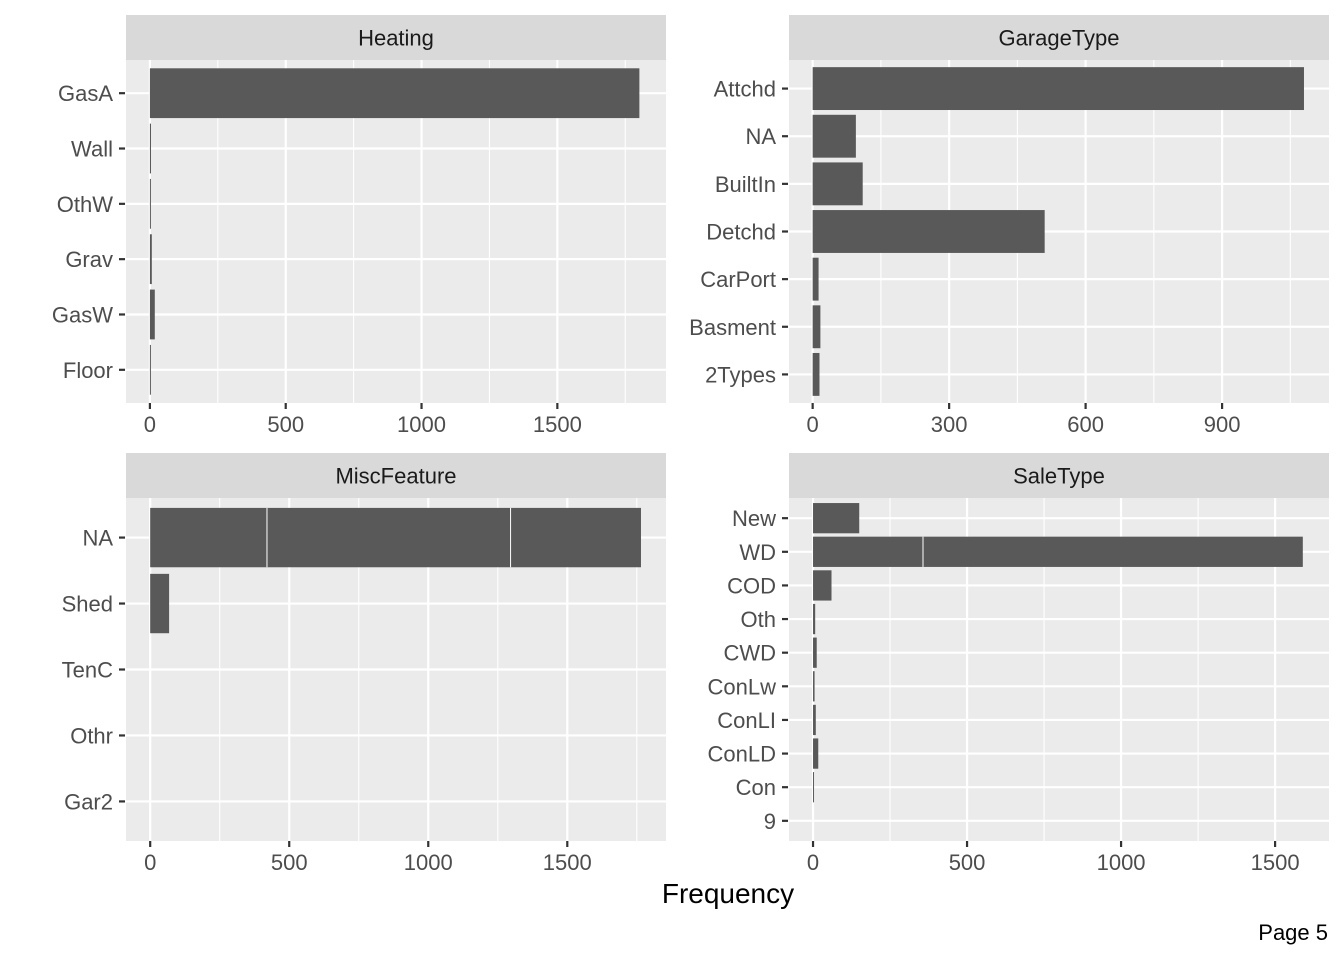 The height and width of the screenshot is (960, 1344). What do you see at coordinates (92, 149) in the screenshot?
I see `y-tick-label: Wall` at bounding box center [92, 149].